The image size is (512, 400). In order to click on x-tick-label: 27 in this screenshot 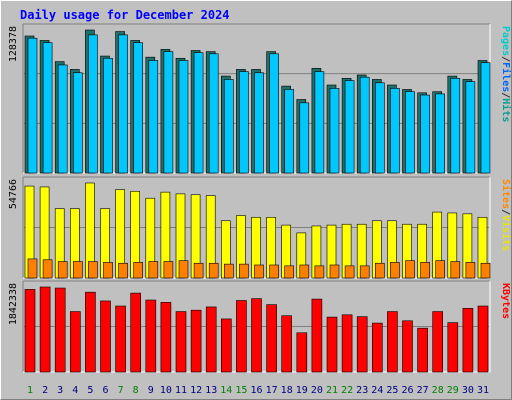, I will do `click(423, 390)`.